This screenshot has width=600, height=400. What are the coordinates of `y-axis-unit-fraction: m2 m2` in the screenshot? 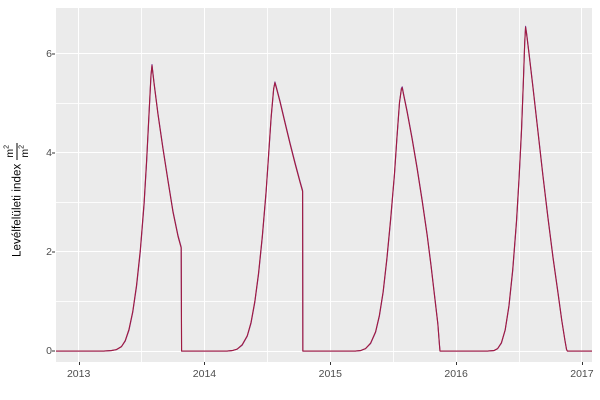 It's located at (17, 151).